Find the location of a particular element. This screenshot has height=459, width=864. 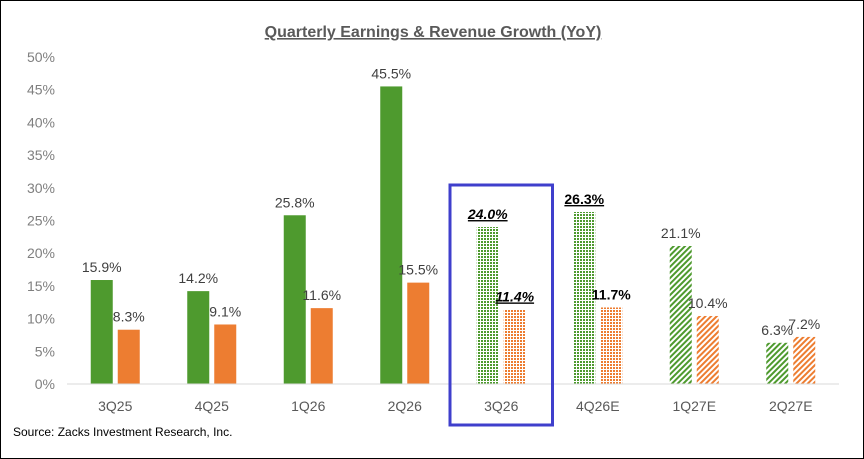

y-tick-label: 45% is located at coordinates (41, 90).